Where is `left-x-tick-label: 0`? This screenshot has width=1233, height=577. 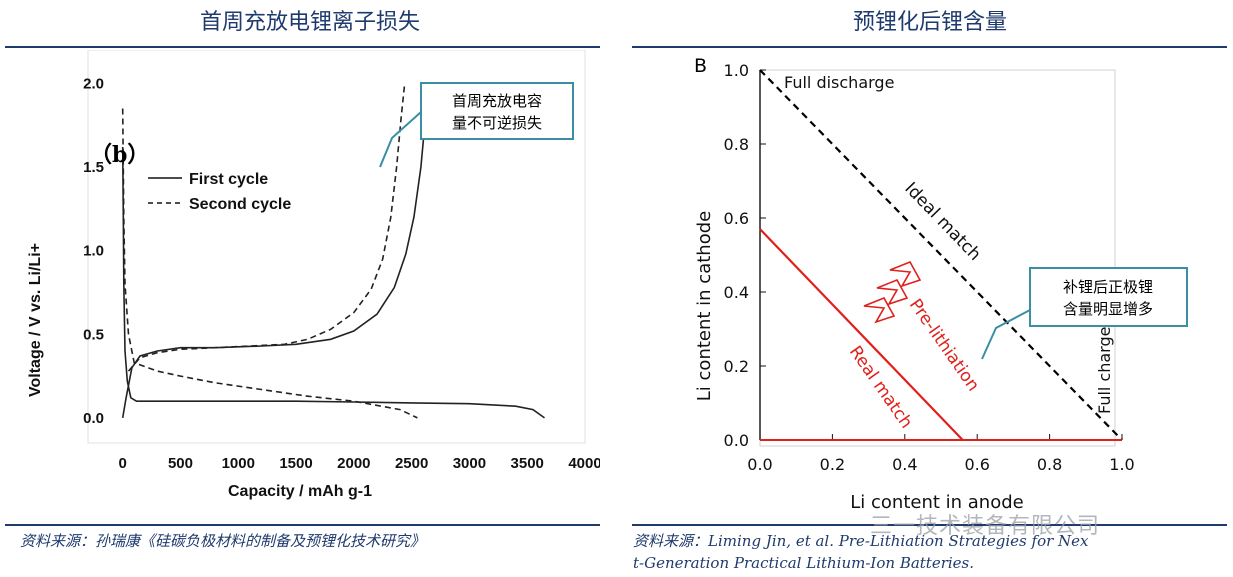 left-x-tick-label: 0 is located at coordinates (123, 463).